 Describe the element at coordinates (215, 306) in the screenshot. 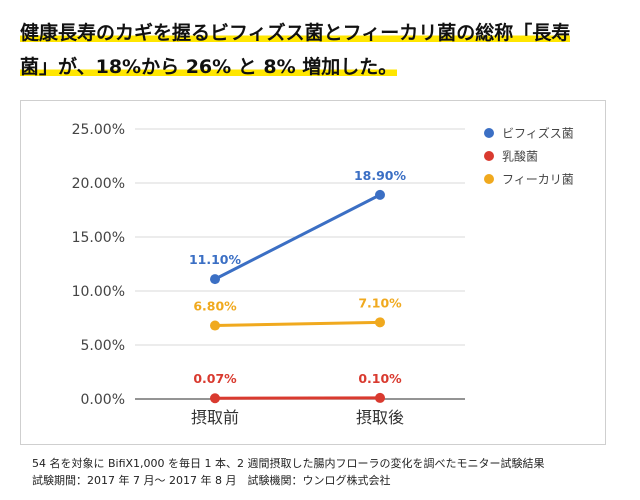

I see `data-label: 6.80%` at that location.